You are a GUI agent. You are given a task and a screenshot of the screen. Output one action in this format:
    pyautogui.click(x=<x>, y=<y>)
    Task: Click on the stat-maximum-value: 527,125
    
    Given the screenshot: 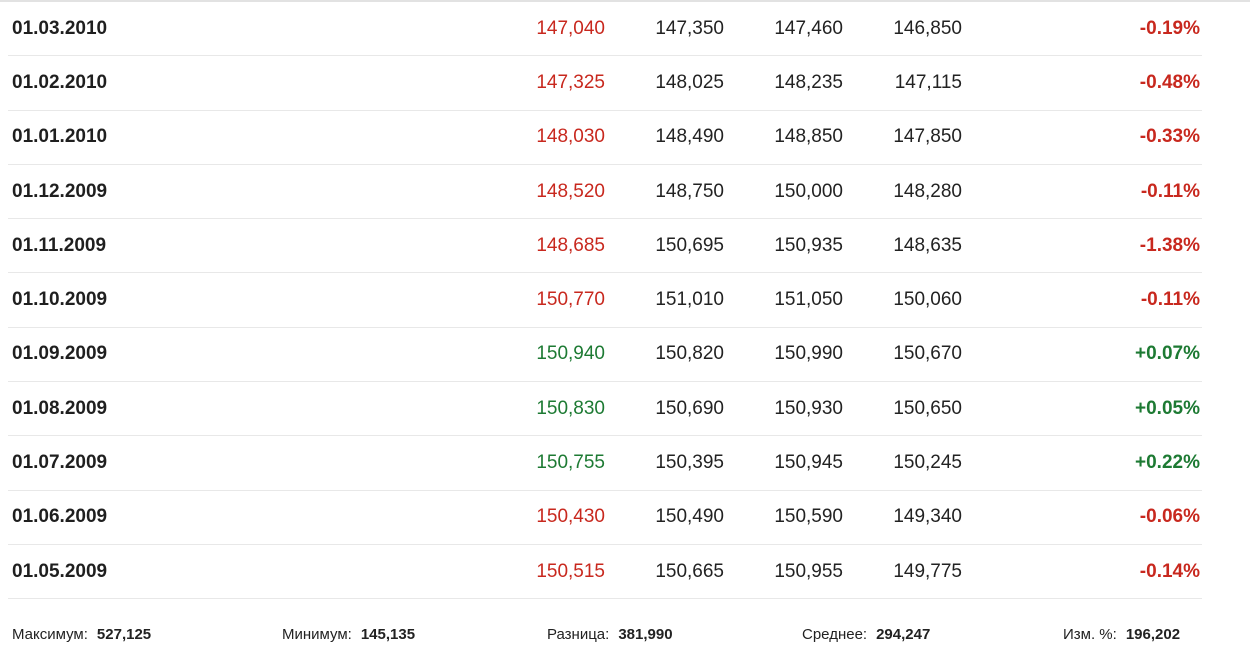 What is the action you would take?
    pyautogui.click(x=124, y=634)
    